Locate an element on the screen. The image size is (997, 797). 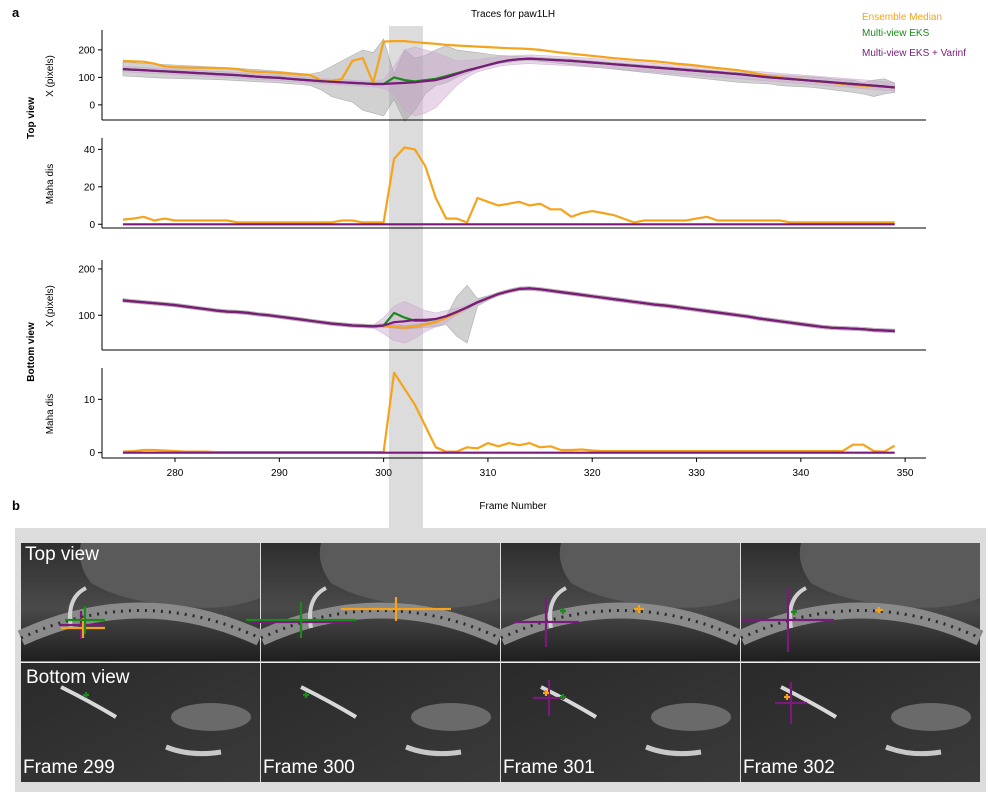
legend-multiview-eks-varinf: Multi-view EKS + Varinf is located at coordinates (914, 53).